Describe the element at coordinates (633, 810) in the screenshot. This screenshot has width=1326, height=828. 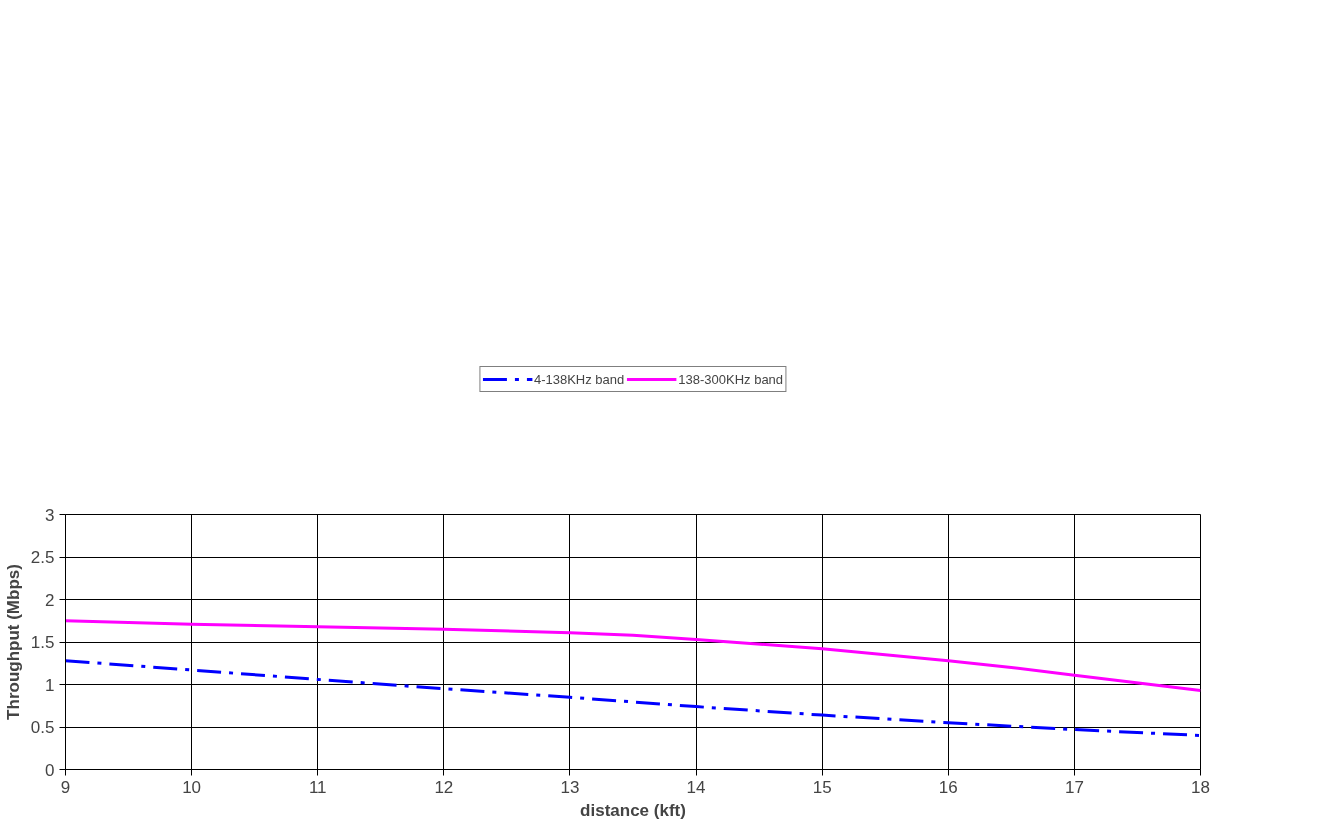
I see `x-axis-title: distance (kft)` at that location.